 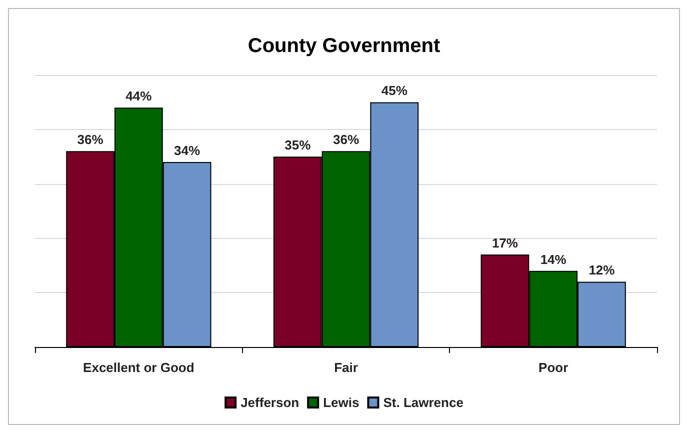 What do you see at coordinates (298, 145) in the screenshot?
I see `data-label: 35%` at bounding box center [298, 145].